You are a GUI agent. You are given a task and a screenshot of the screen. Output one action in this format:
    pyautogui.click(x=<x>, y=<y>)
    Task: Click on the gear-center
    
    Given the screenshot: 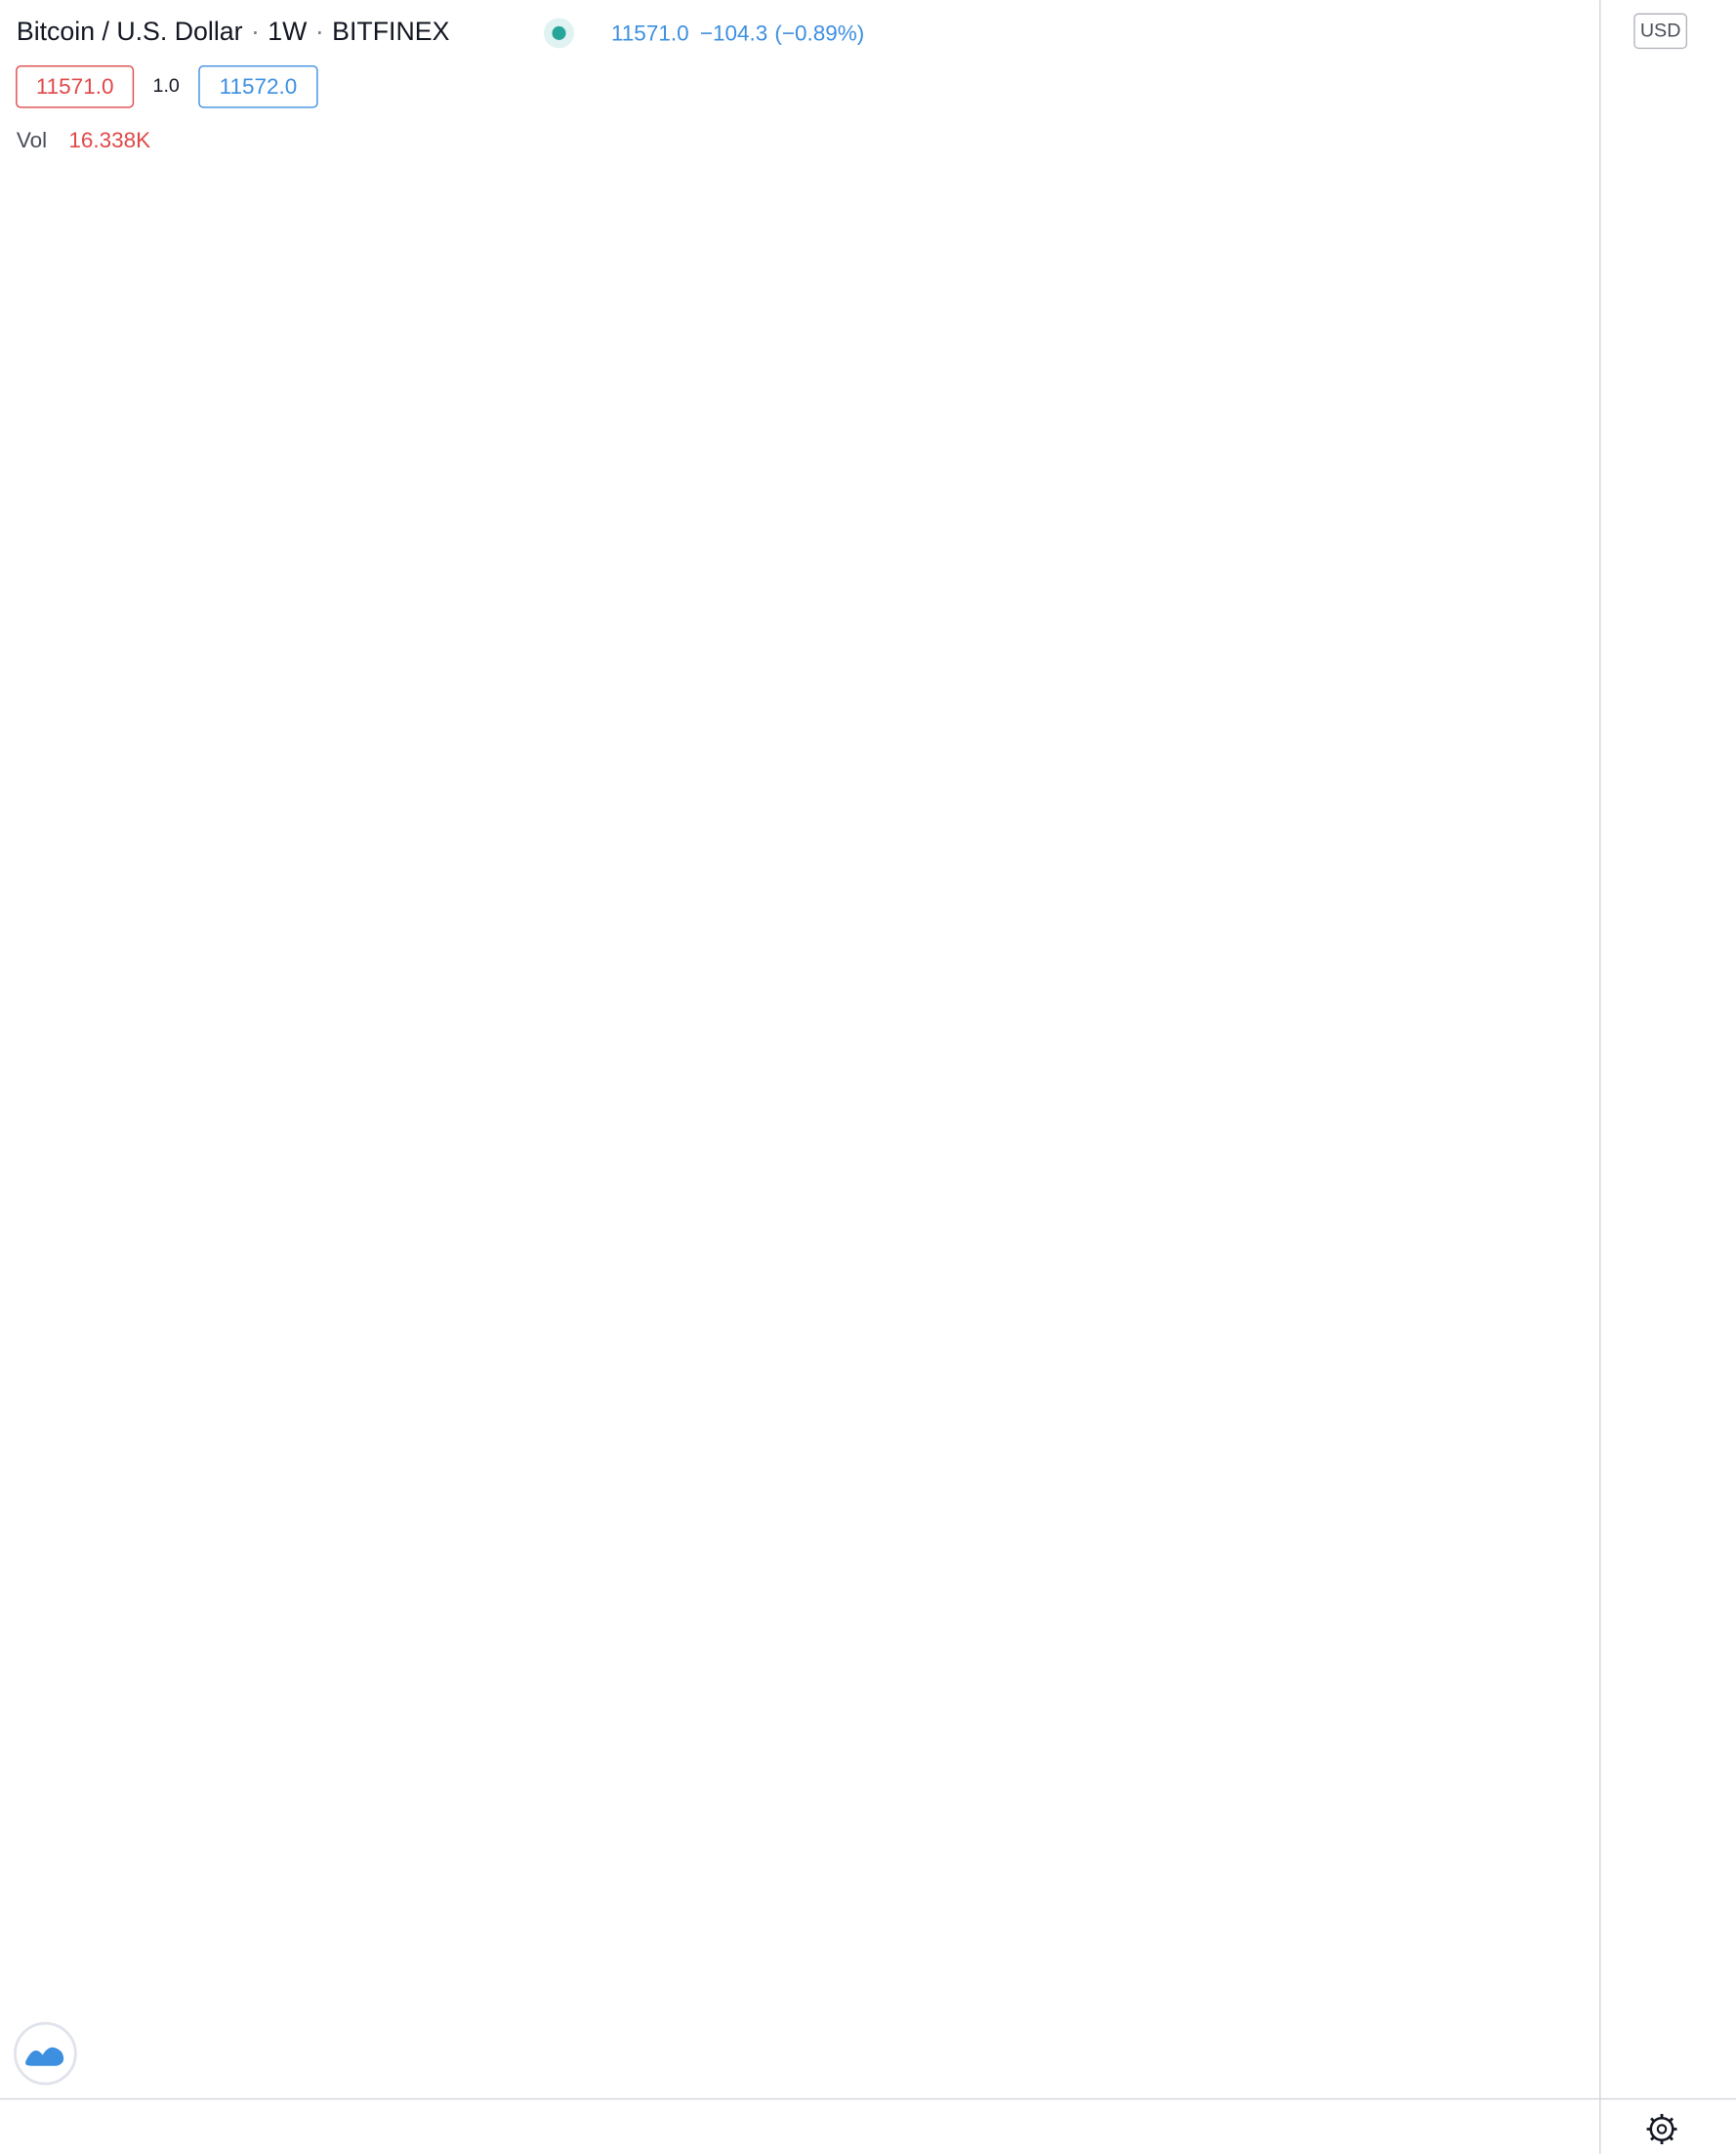 What is the action you would take?
    pyautogui.click(x=1662, y=2129)
    